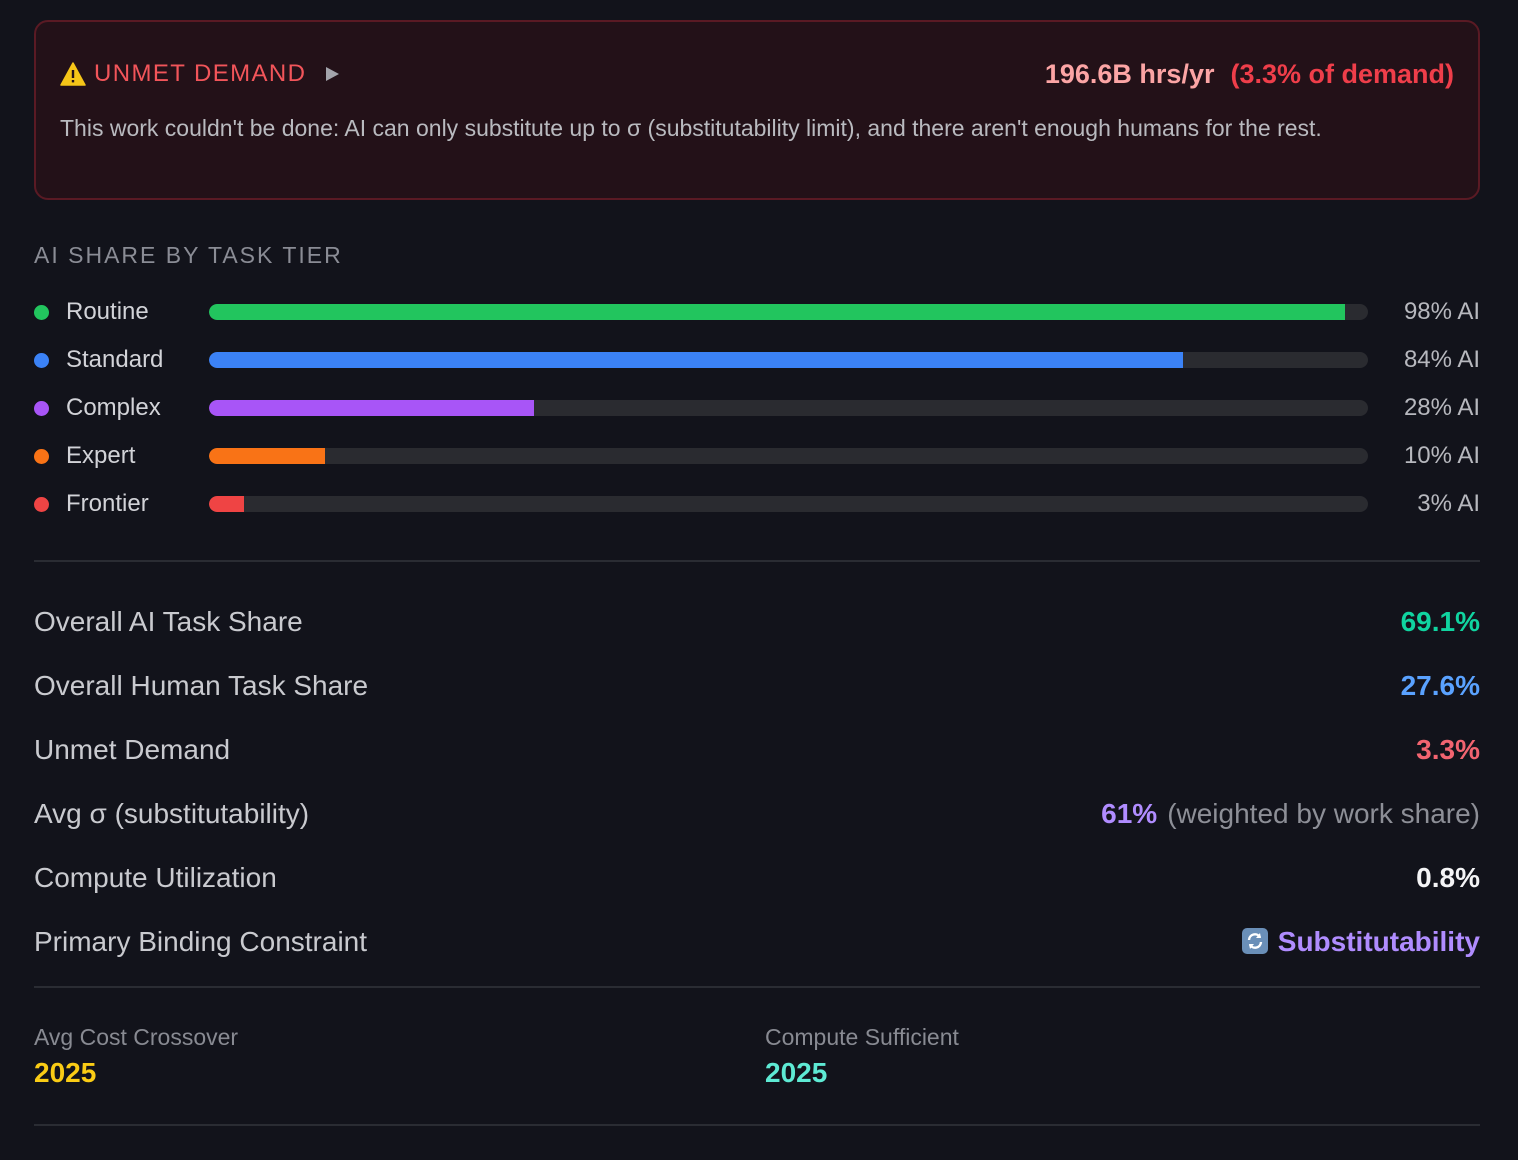 The width and height of the screenshot is (1518, 1160). Describe the element at coordinates (172, 813) in the screenshot. I see `stat-label: Avg σ (substitutability)` at that location.